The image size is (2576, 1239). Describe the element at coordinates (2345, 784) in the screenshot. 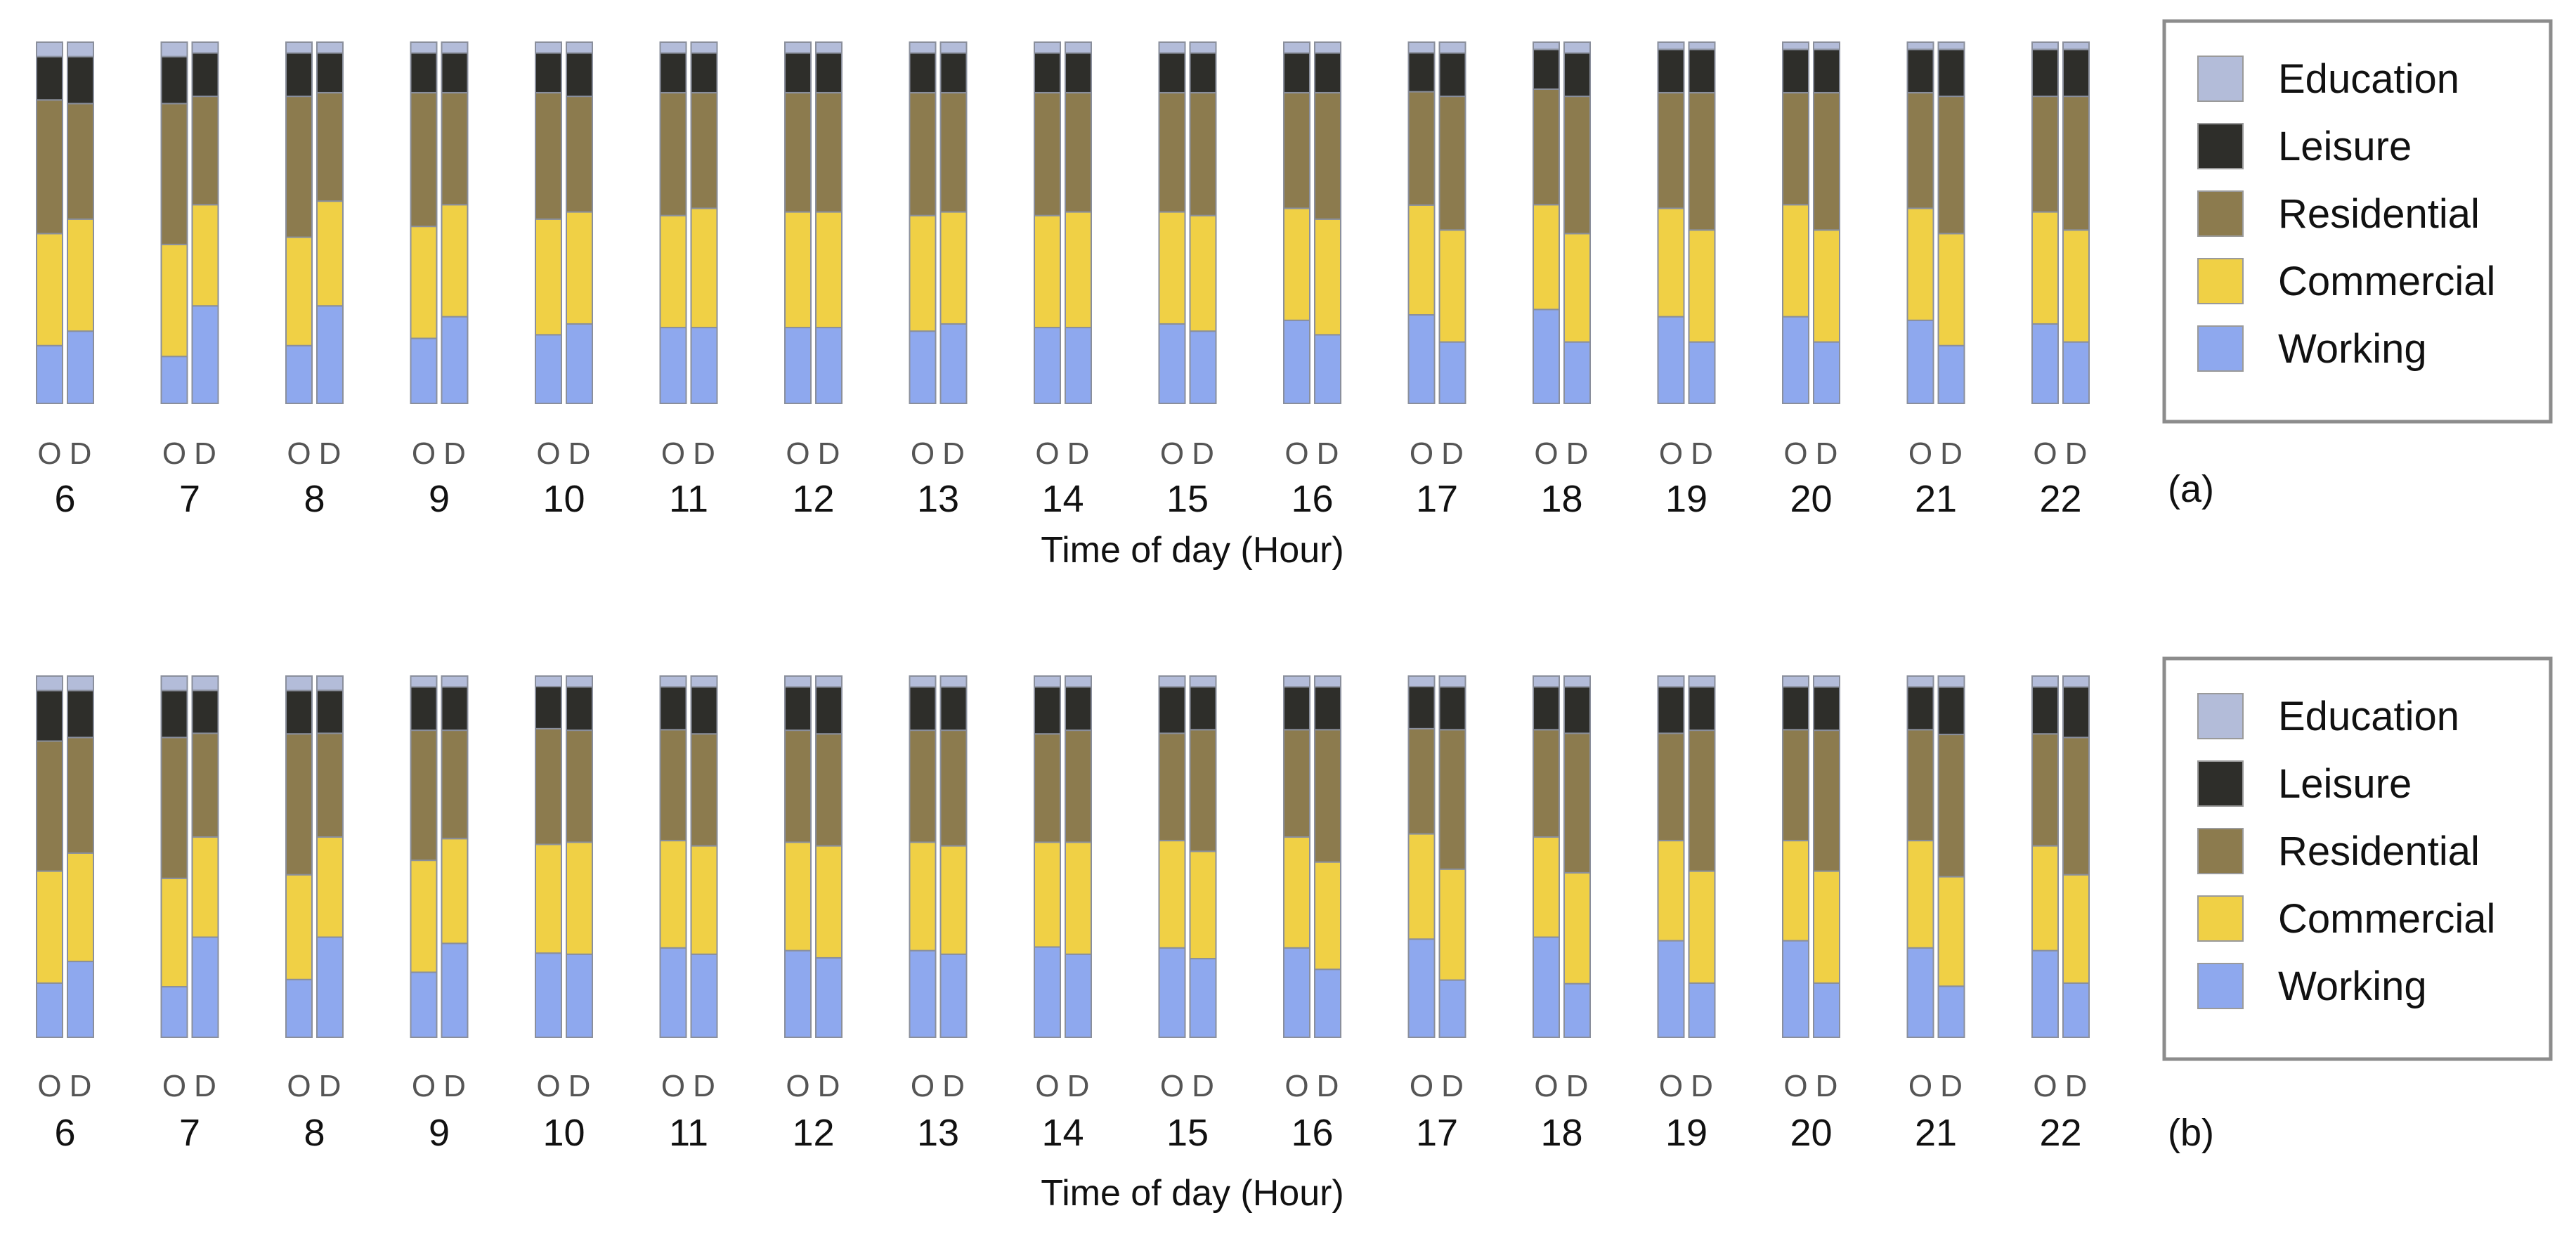

I see `panel-b-legend-label-leisure: Leisure` at that location.